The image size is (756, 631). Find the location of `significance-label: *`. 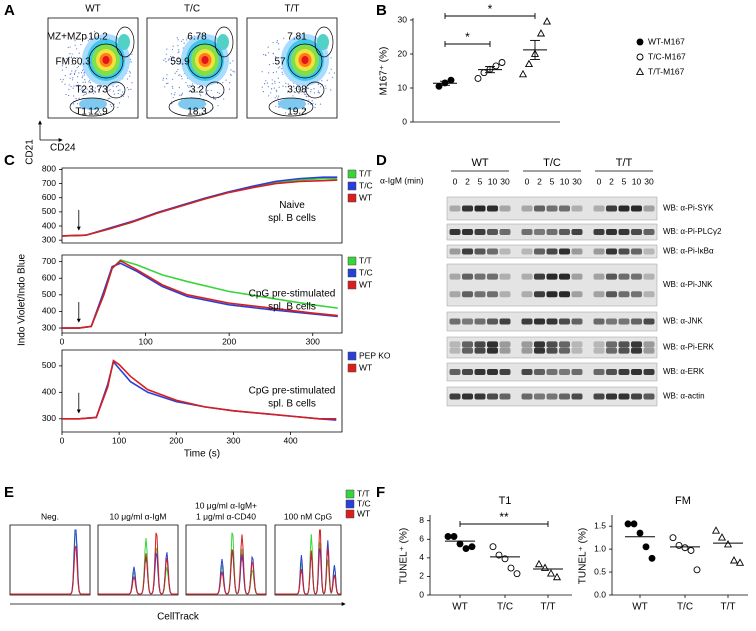

significance-label: * is located at coordinates (467, 37).